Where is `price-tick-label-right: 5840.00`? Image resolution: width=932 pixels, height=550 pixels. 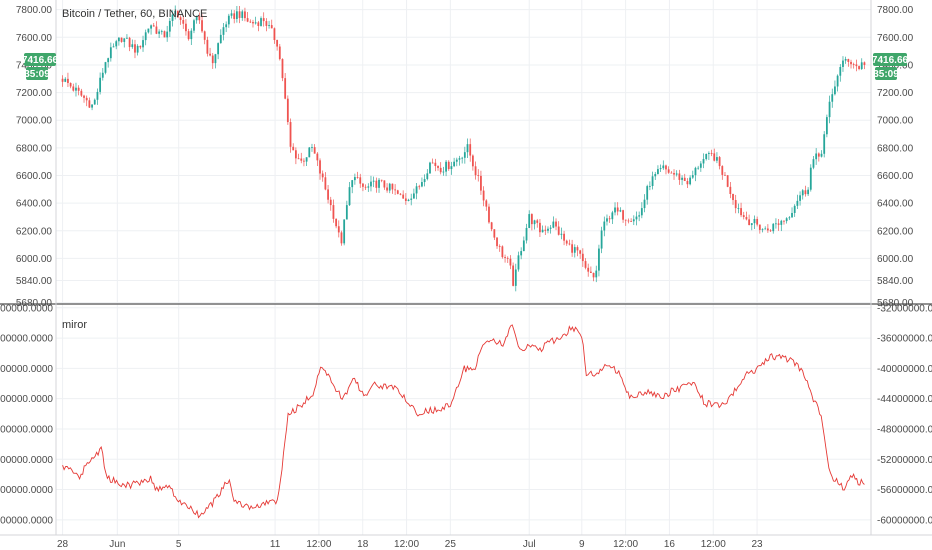
price-tick-label-right: 5840.00 is located at coordinates (895, 281).